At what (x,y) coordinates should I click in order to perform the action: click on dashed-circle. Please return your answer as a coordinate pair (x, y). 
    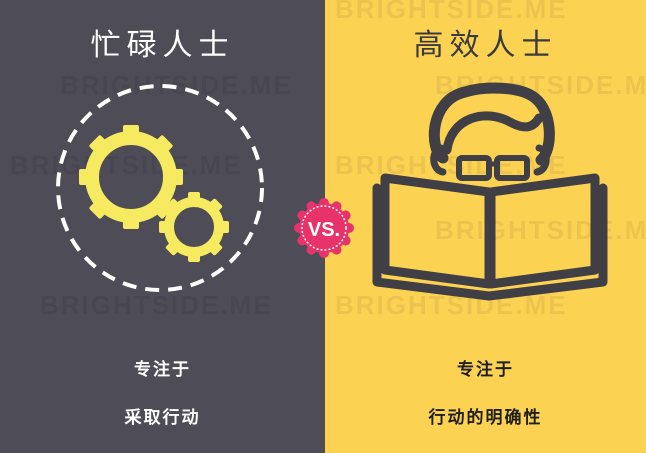
    Looking at the image, I should click on (160, 188).